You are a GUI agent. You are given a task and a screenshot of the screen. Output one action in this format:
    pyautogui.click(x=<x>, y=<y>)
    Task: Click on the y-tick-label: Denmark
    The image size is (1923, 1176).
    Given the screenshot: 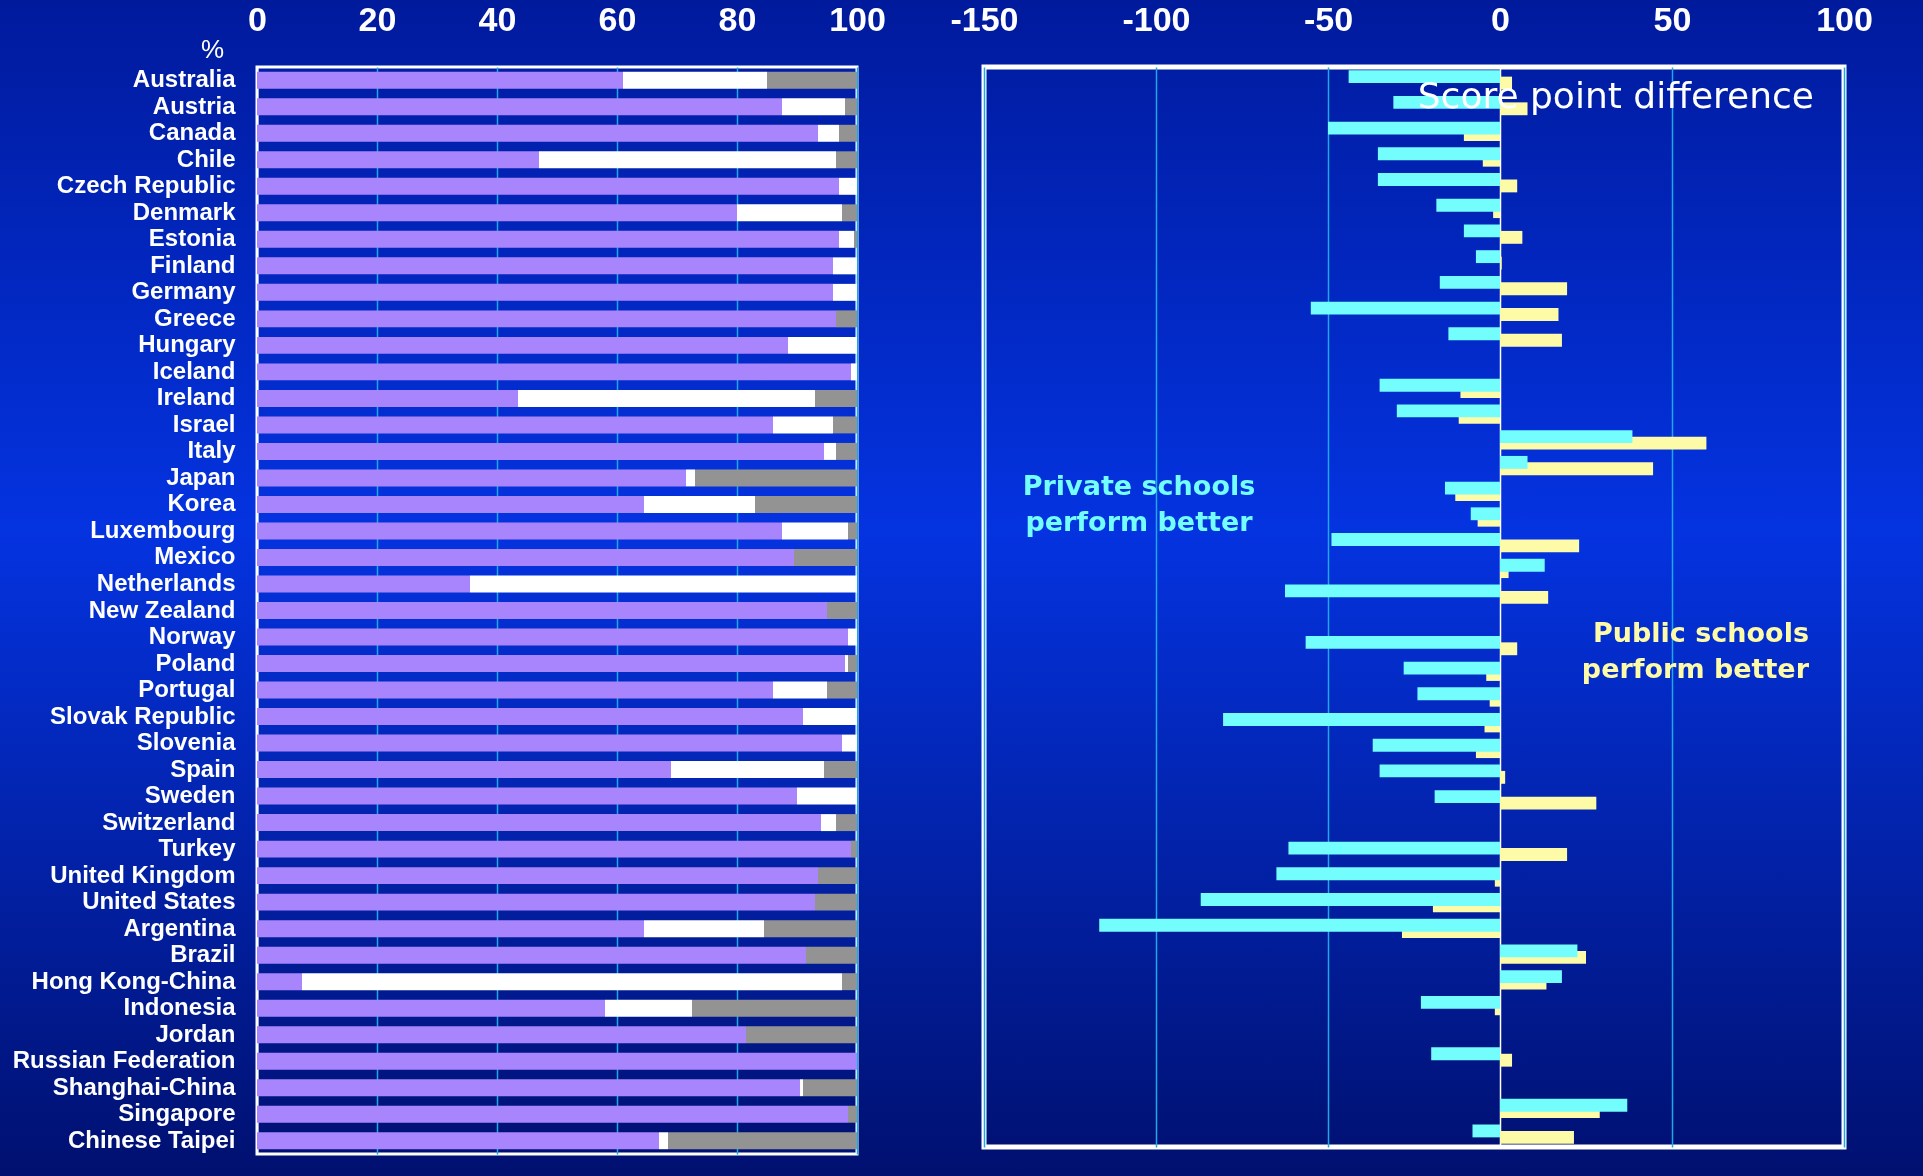 What is the action you would take?
    pyautogui.click(x=184, y=211)
    